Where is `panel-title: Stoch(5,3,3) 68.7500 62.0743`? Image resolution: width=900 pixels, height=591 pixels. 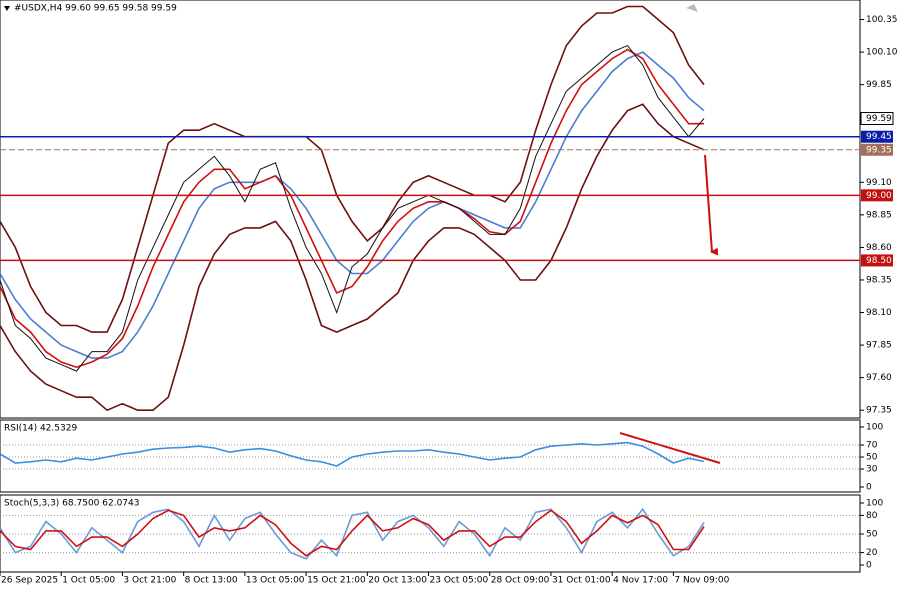 panel-title: Stoch(5,3,3) 68.7500 62.0743 is located at coordinates (71, 504).